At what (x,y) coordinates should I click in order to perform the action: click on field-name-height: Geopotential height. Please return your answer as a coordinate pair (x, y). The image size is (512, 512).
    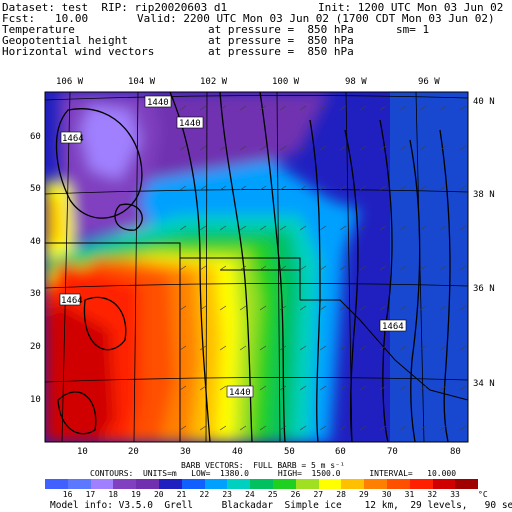
    Looking at the image, I should click on (65, 40).